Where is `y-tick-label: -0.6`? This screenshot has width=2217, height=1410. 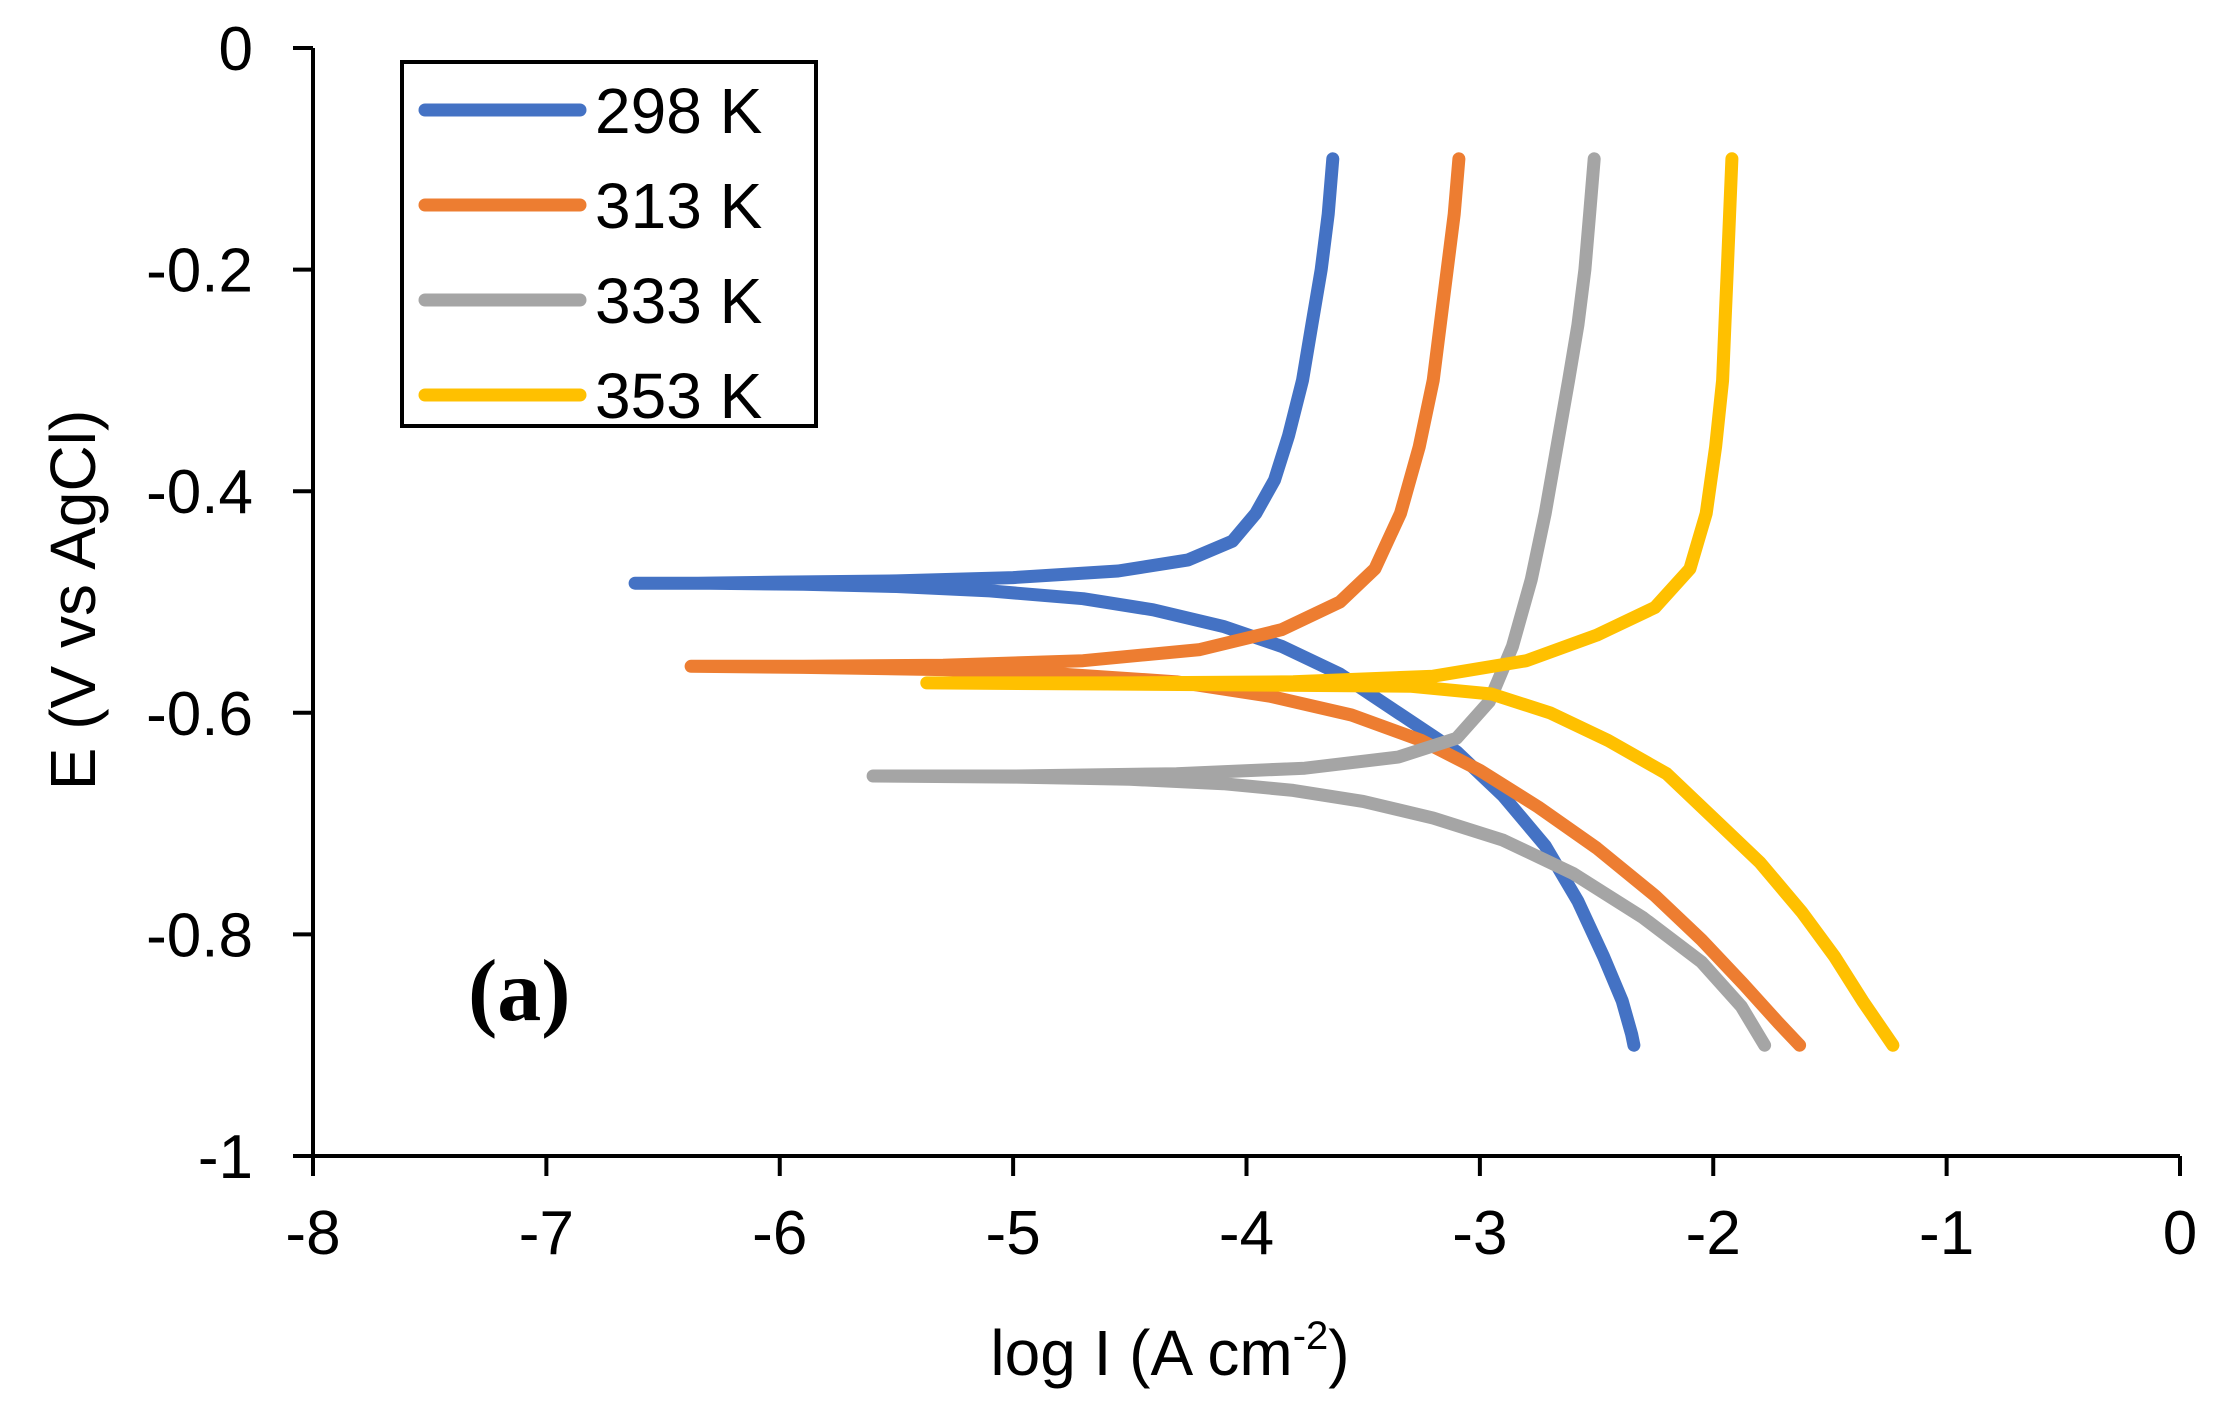
y-tick-label: -0.6 is located at coordinates (199, 714).